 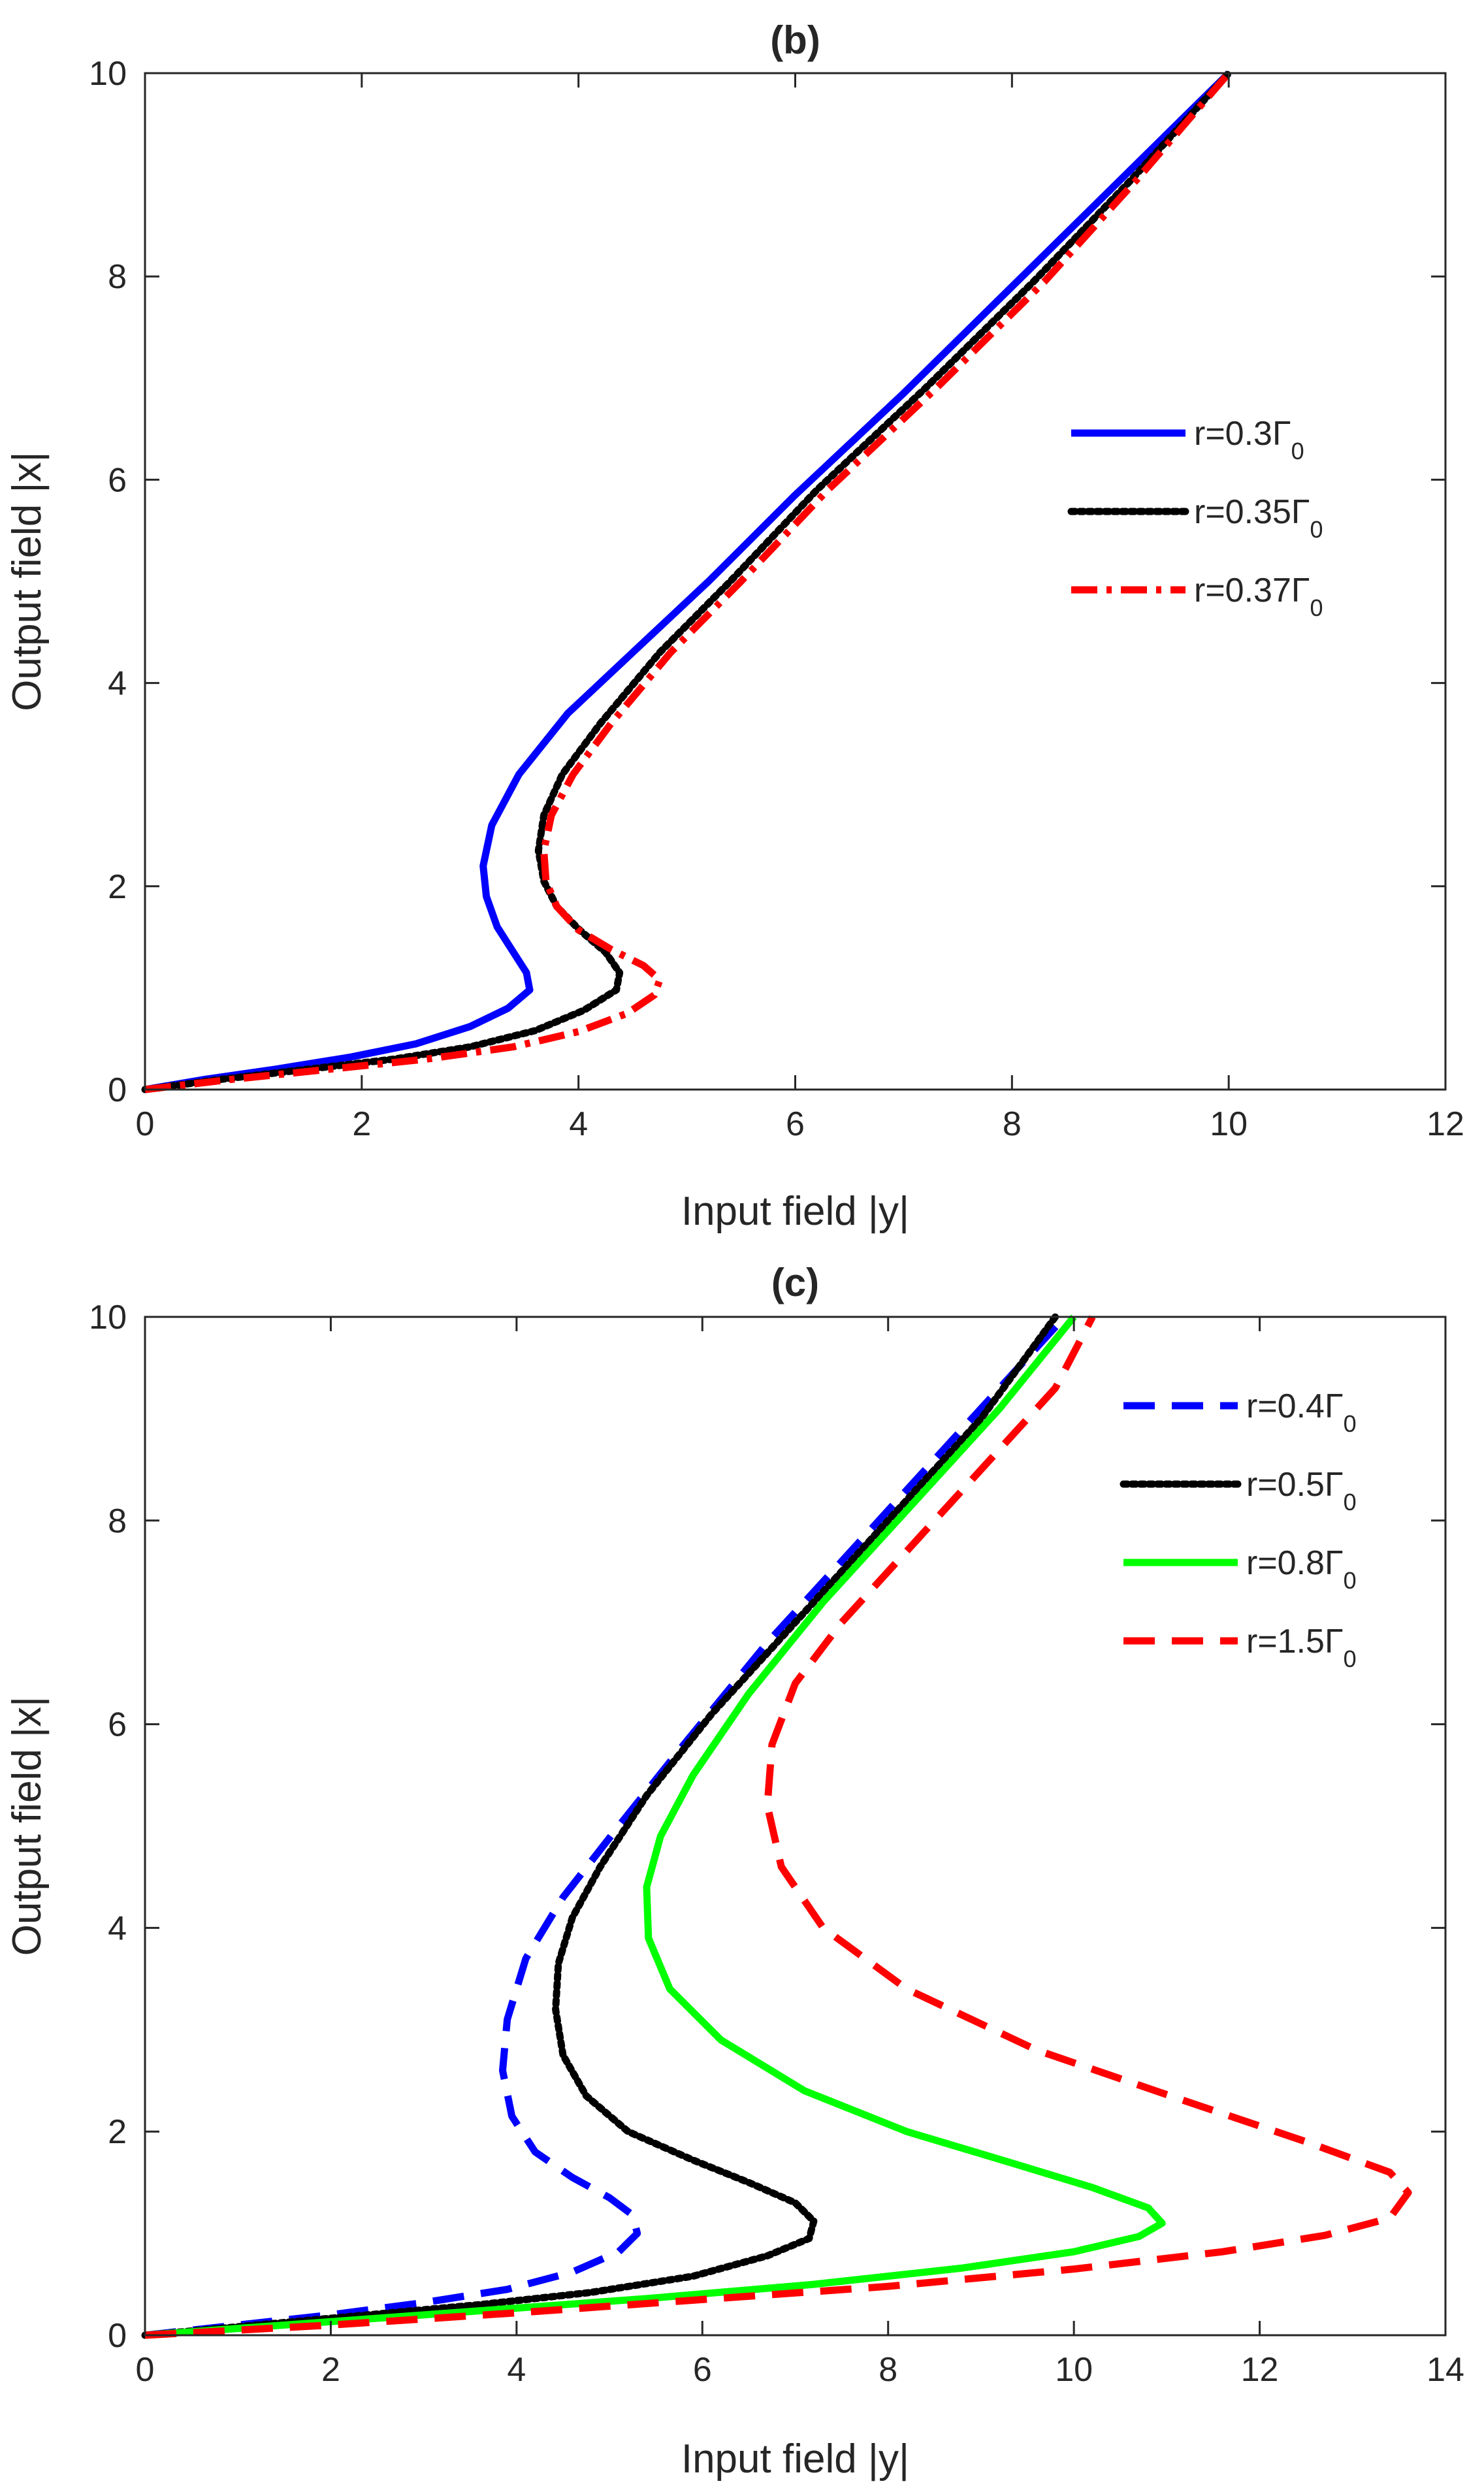 I want to click on x-tick-label: 14, so click(x=1445, y=2370).